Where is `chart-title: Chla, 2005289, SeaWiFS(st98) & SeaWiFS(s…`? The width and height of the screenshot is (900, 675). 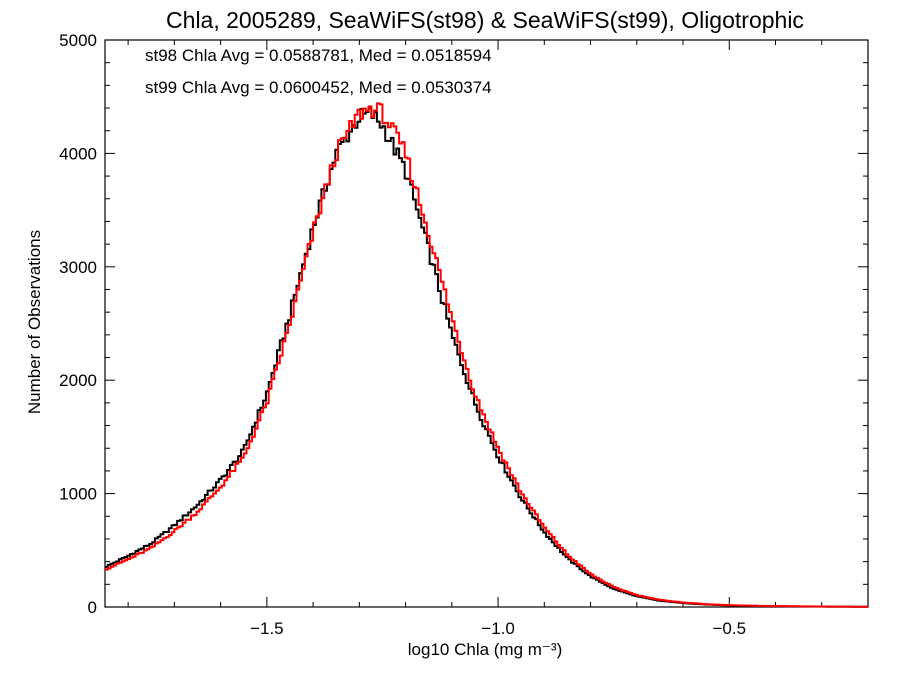
chart-title: Chla, 2005289, SeaWiFS(st98) & SeaWiFS(s… is located at coordinates (485, 20).